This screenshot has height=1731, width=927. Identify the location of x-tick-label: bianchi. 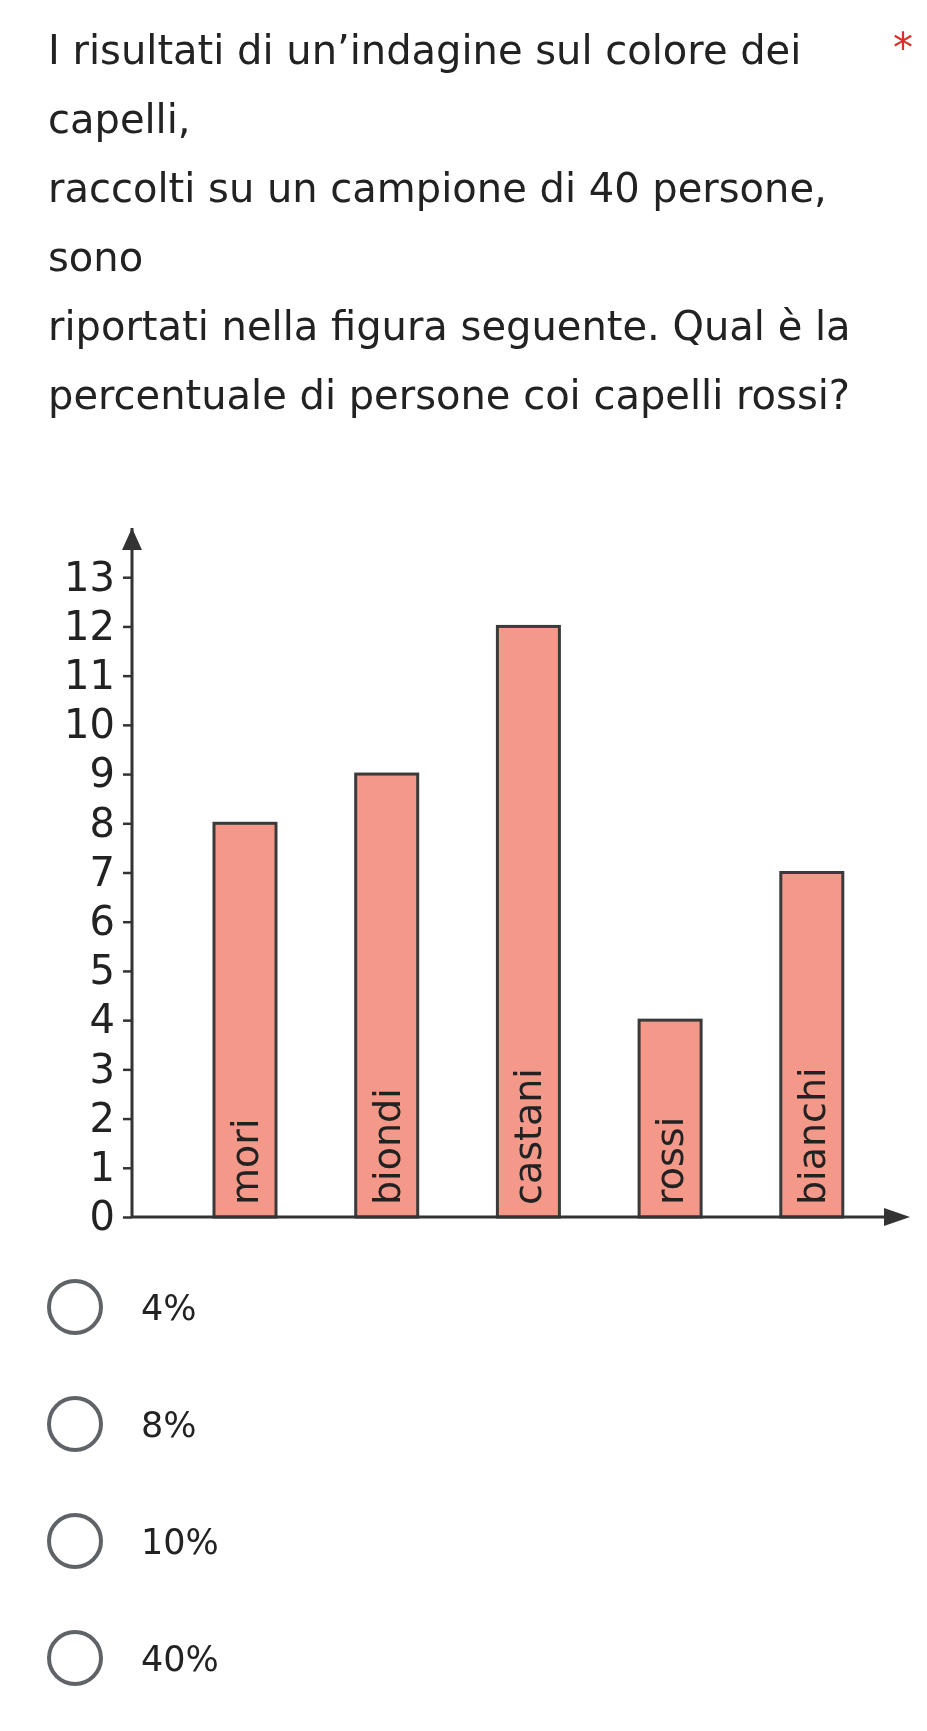
(811, 1136).